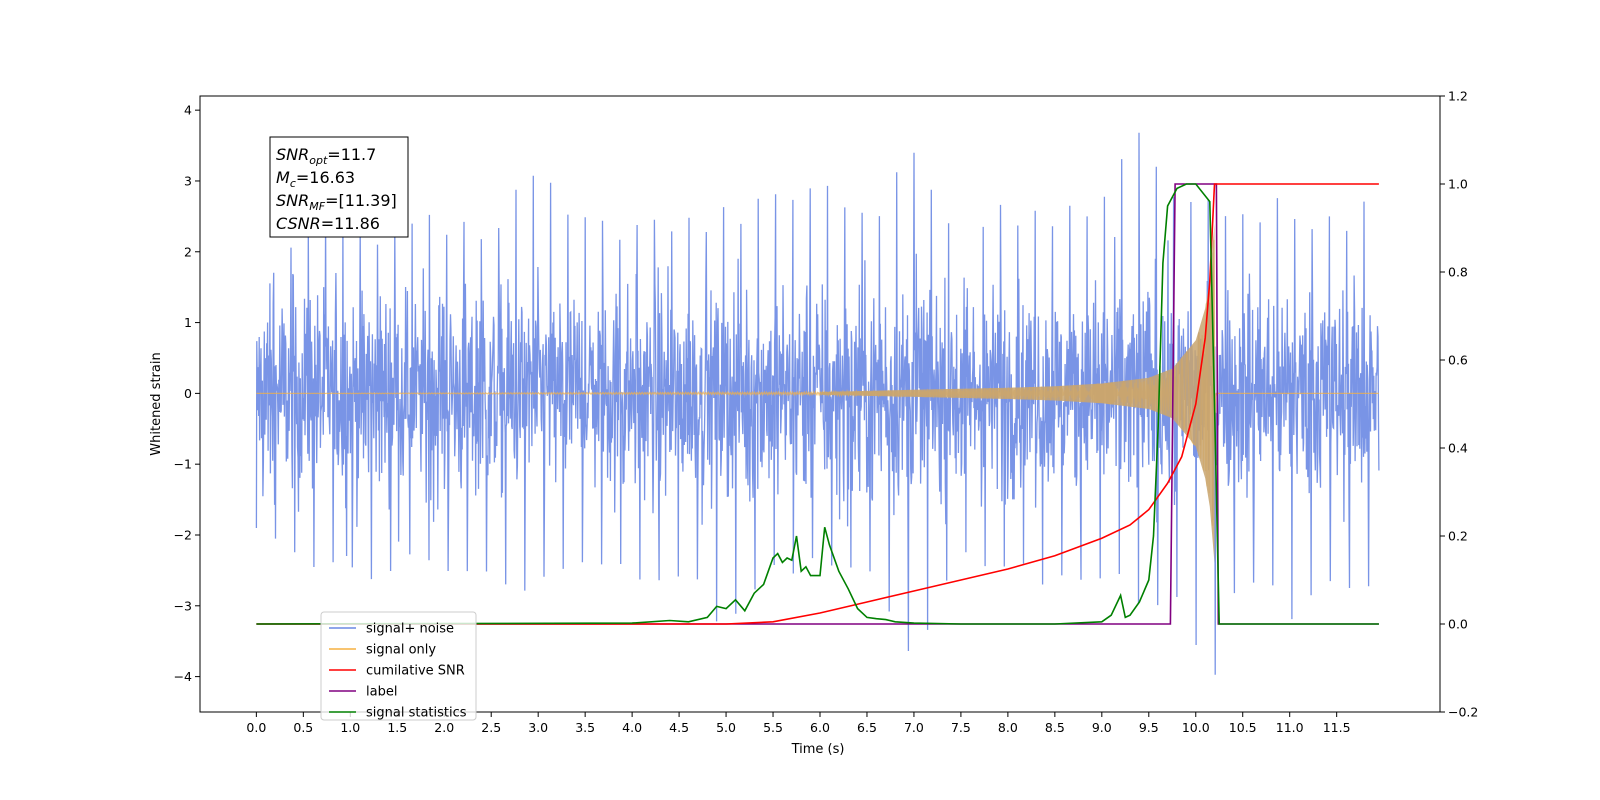 The image size is (1600, 800). Describe the element at coordinates (867, 727) in the screenshot. I see `x-tick-label: 6.5` at that location.